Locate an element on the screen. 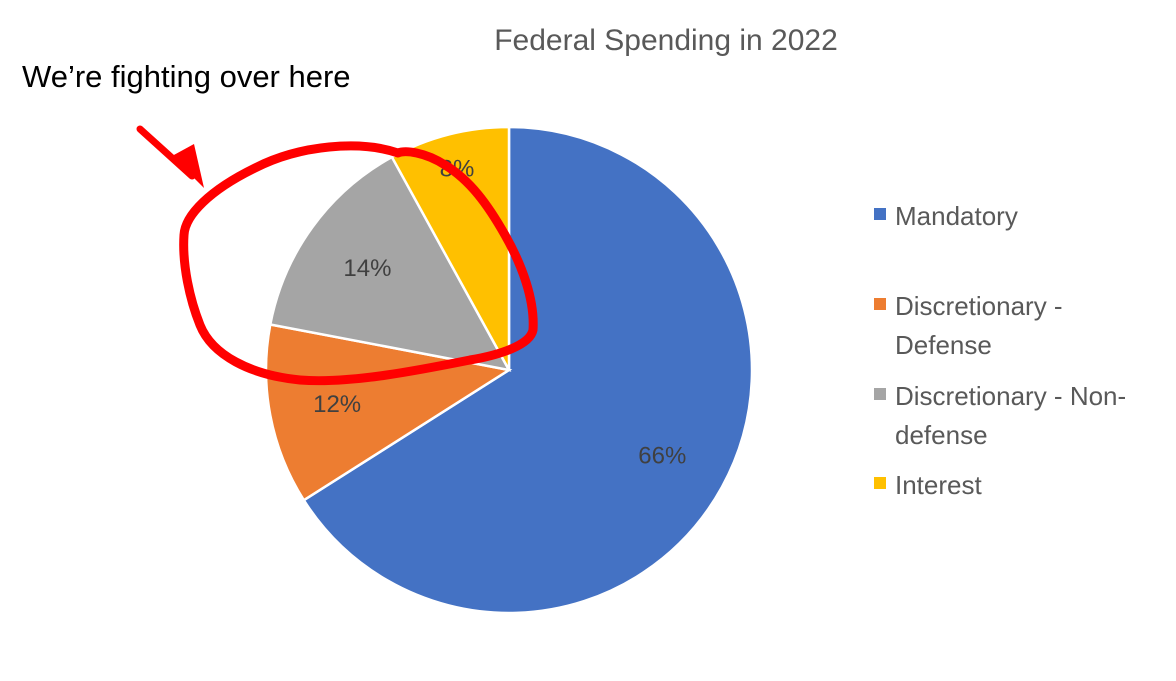 The height and width of the screenshot is (681, 1176). legend-label: Discretionary - is located at coordinates (979, 306).